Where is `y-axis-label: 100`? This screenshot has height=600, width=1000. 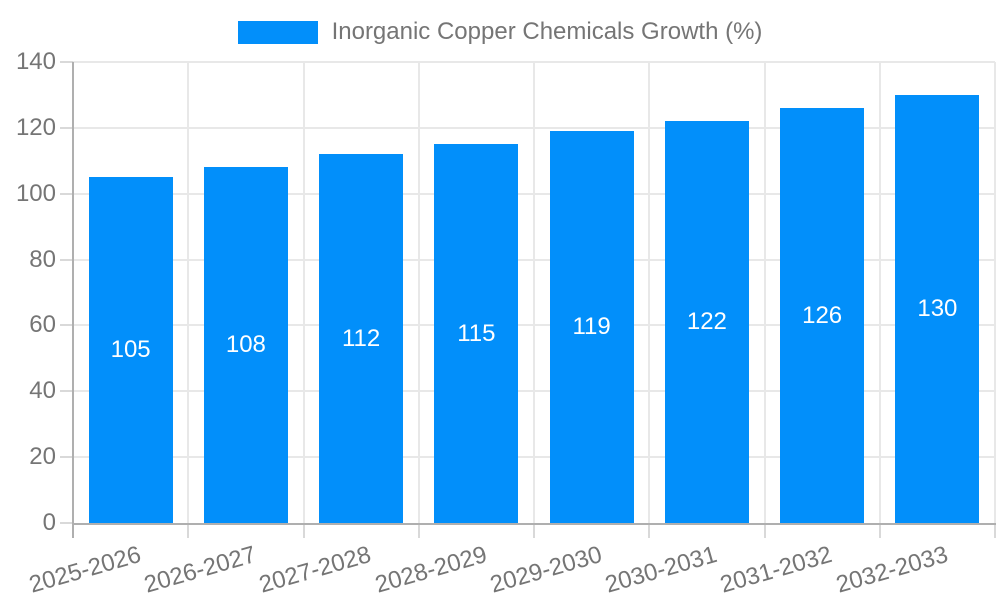
y-axis-label: 100 is located at coordinates (35, 193).